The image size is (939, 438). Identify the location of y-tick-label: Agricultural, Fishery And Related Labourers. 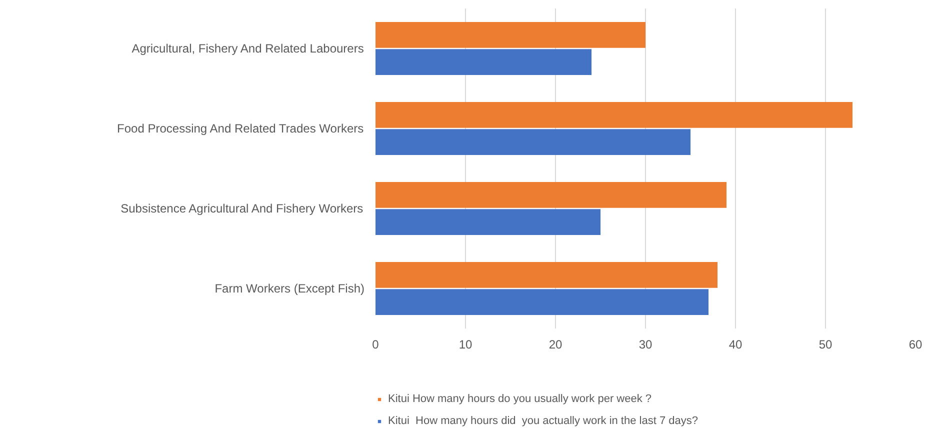
(248, 49).